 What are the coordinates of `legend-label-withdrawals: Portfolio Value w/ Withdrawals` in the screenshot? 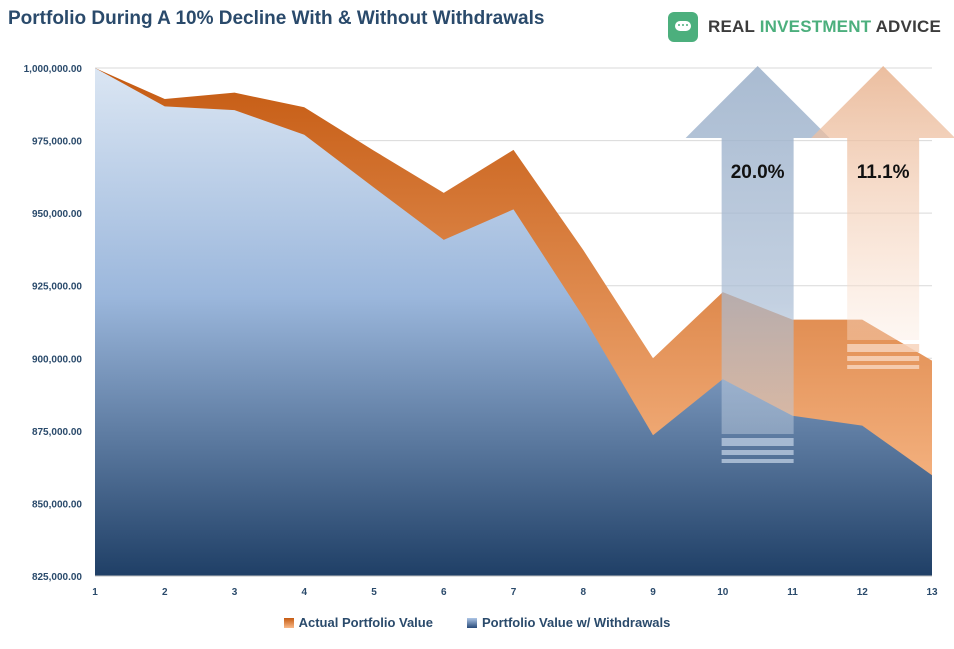 It's located at (576, 622).